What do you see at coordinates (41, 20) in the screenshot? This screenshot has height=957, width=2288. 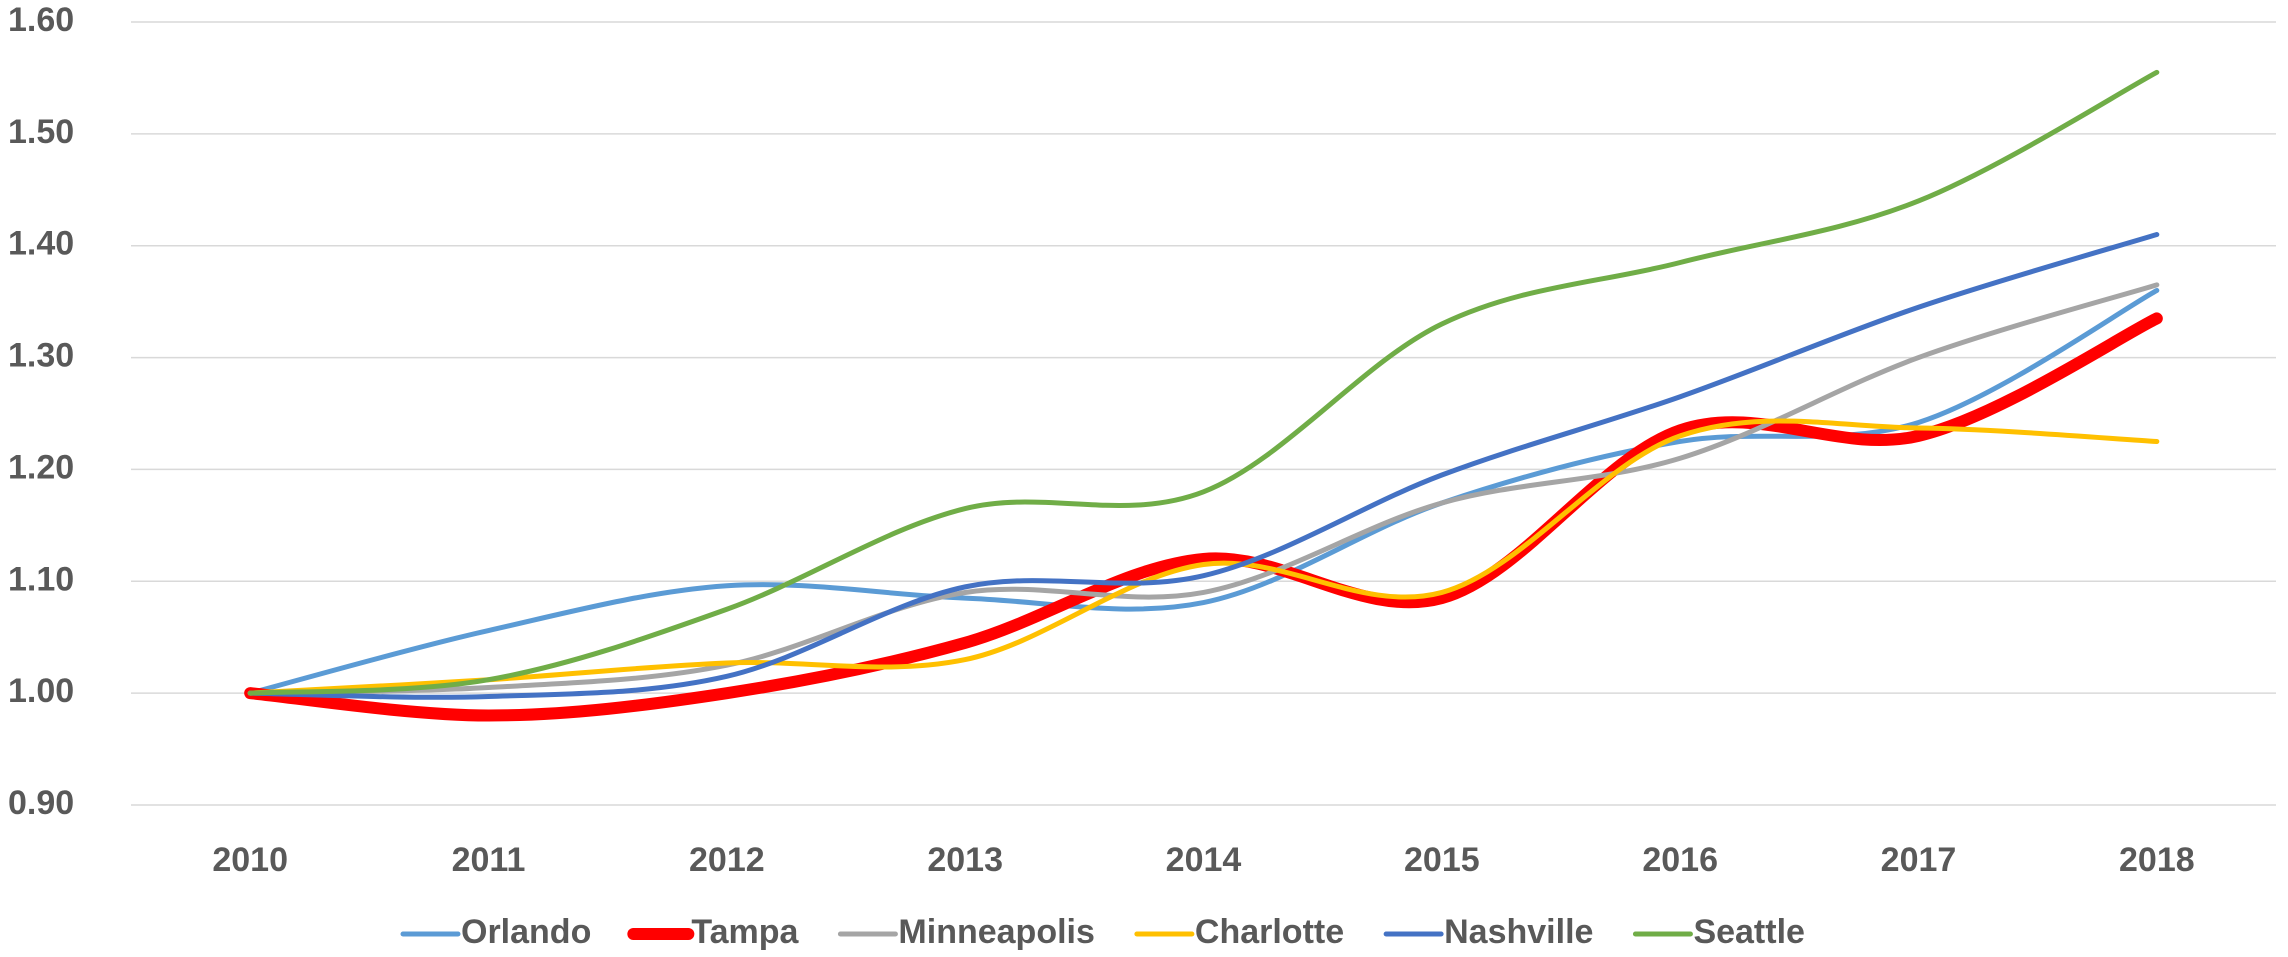 I see `y-tick-label: 1.60` at bounding box center [41, 20].